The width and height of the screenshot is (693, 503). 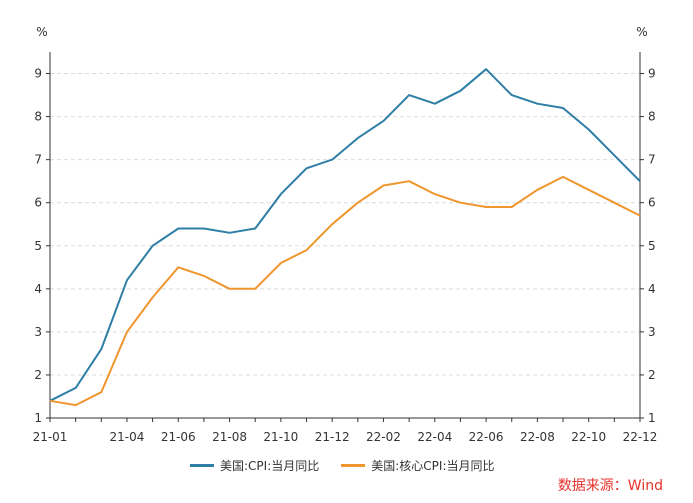 What do you see at coordinates (652, 418) in the screenshot?
I see `y-tick-label-right: 1` at bounding box center [652, 418].